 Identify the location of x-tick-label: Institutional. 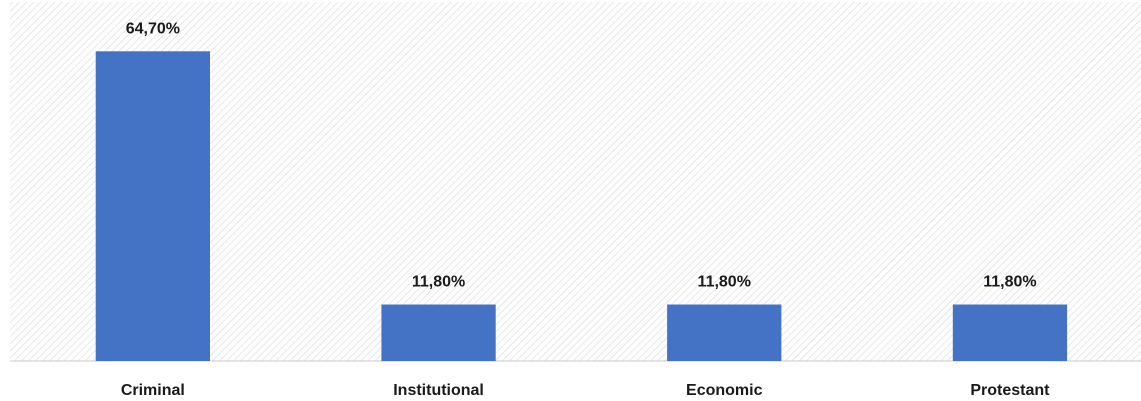
(438, 390).